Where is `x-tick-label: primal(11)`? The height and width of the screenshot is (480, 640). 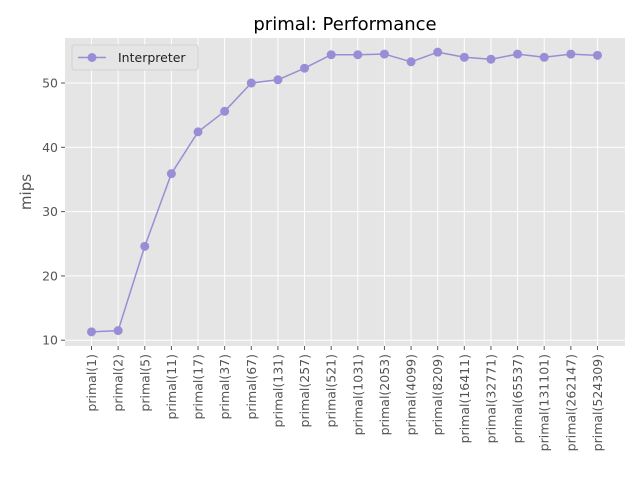 x-tick-label: primal(11) is located at coordinates (171, 387).